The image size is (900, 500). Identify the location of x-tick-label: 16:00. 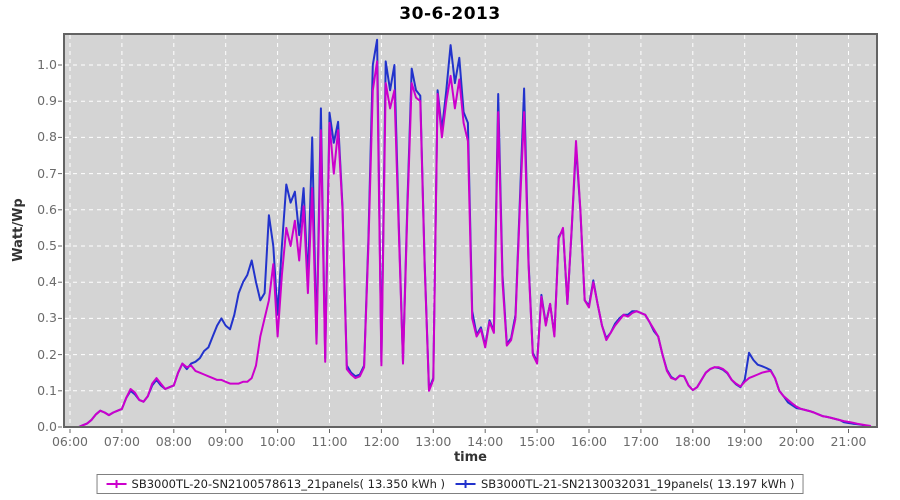
(589, 441).